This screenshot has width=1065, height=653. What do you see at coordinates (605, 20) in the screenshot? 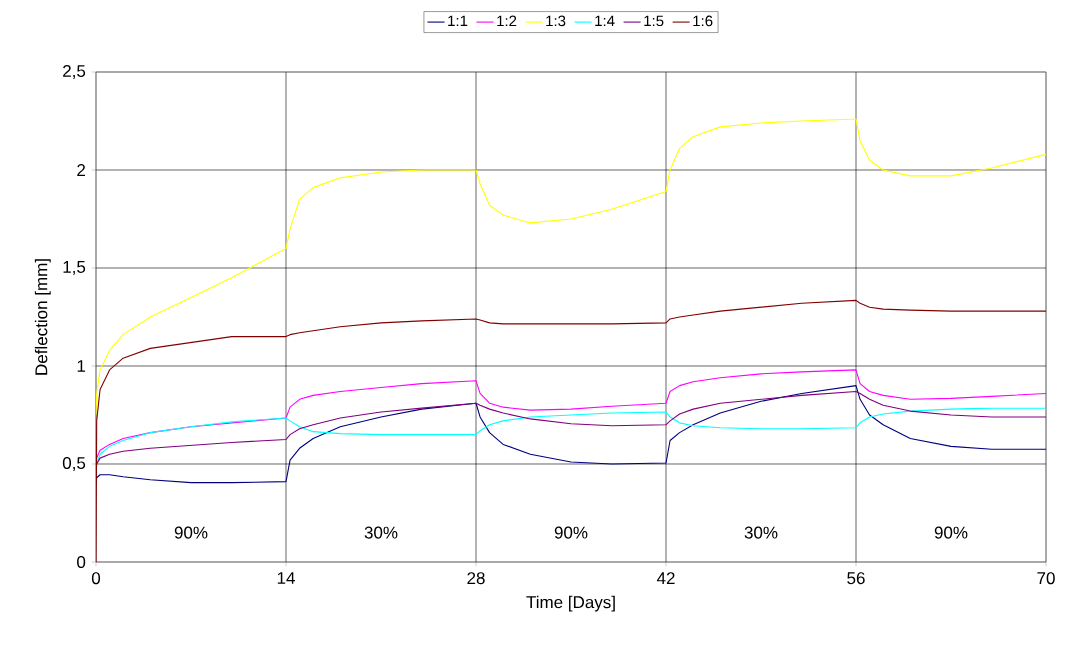
I see `legend-label: 1:4` at bounding box center [605, 20].